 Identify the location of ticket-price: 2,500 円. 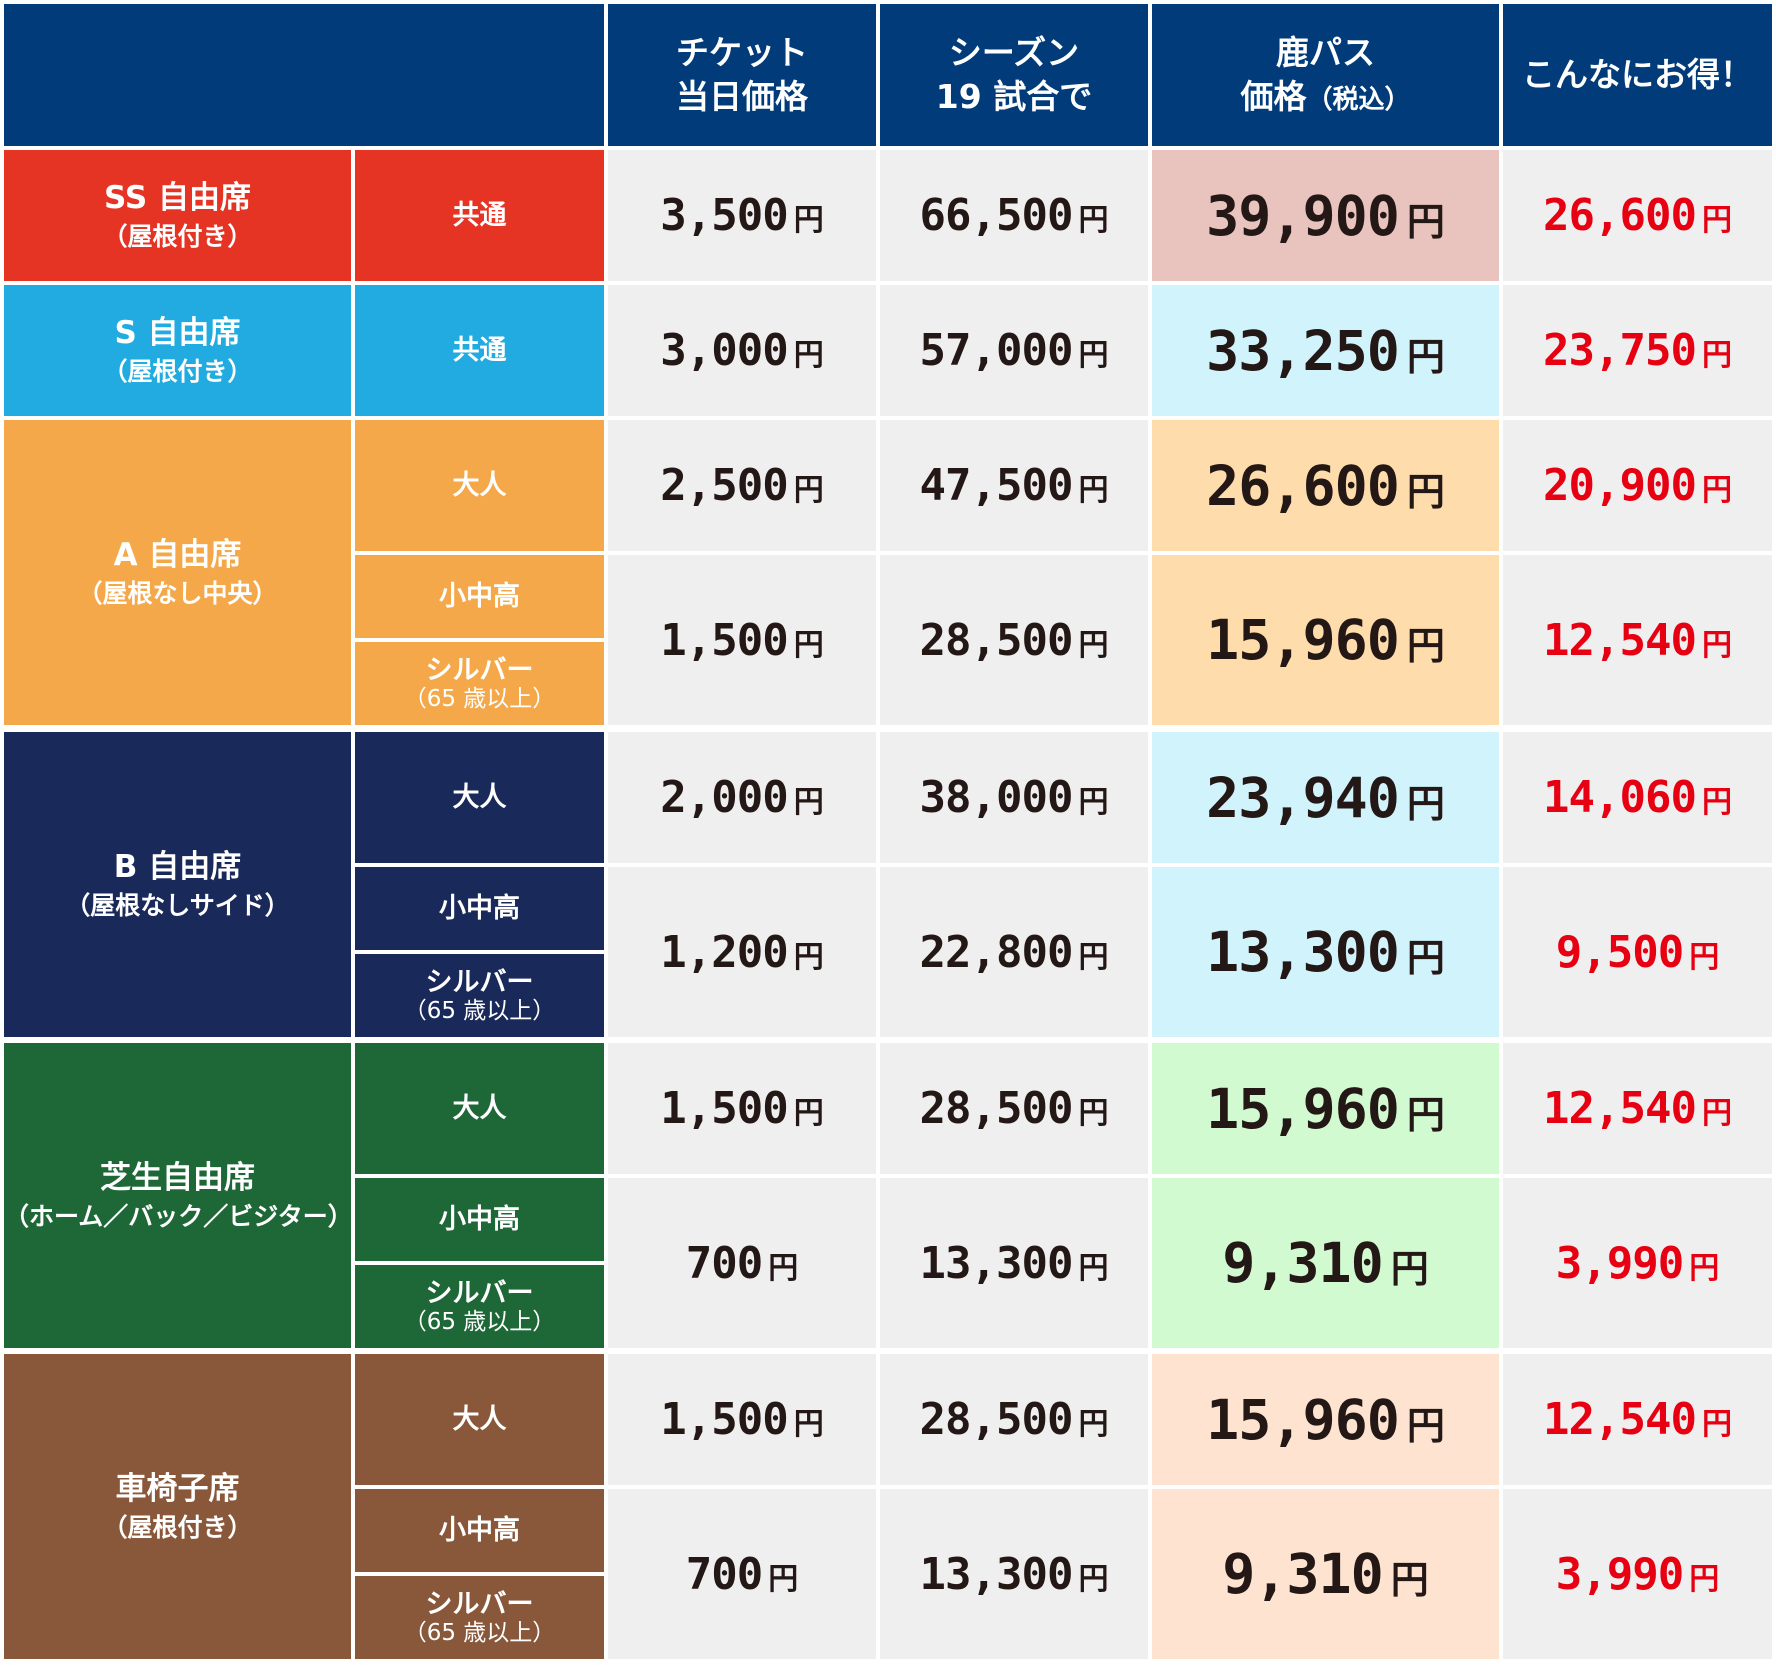
(742, 485).